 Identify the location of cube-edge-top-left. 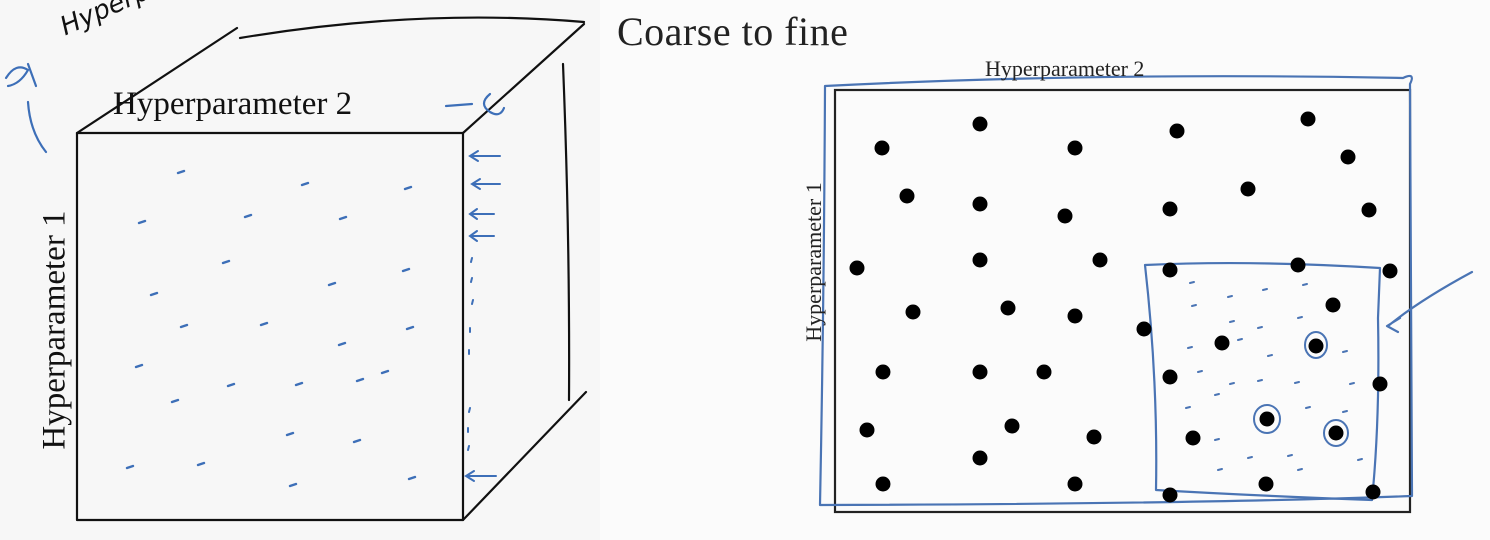
(157, 80).